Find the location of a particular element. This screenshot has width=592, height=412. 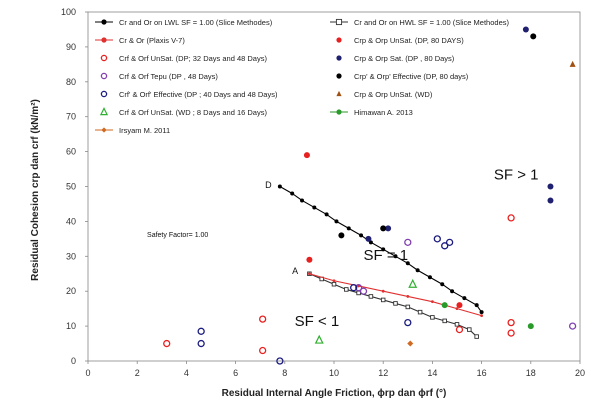

legend-item: Crp' & Orp' Effective (DP, 80 days) is located at coordinates (402, 76).